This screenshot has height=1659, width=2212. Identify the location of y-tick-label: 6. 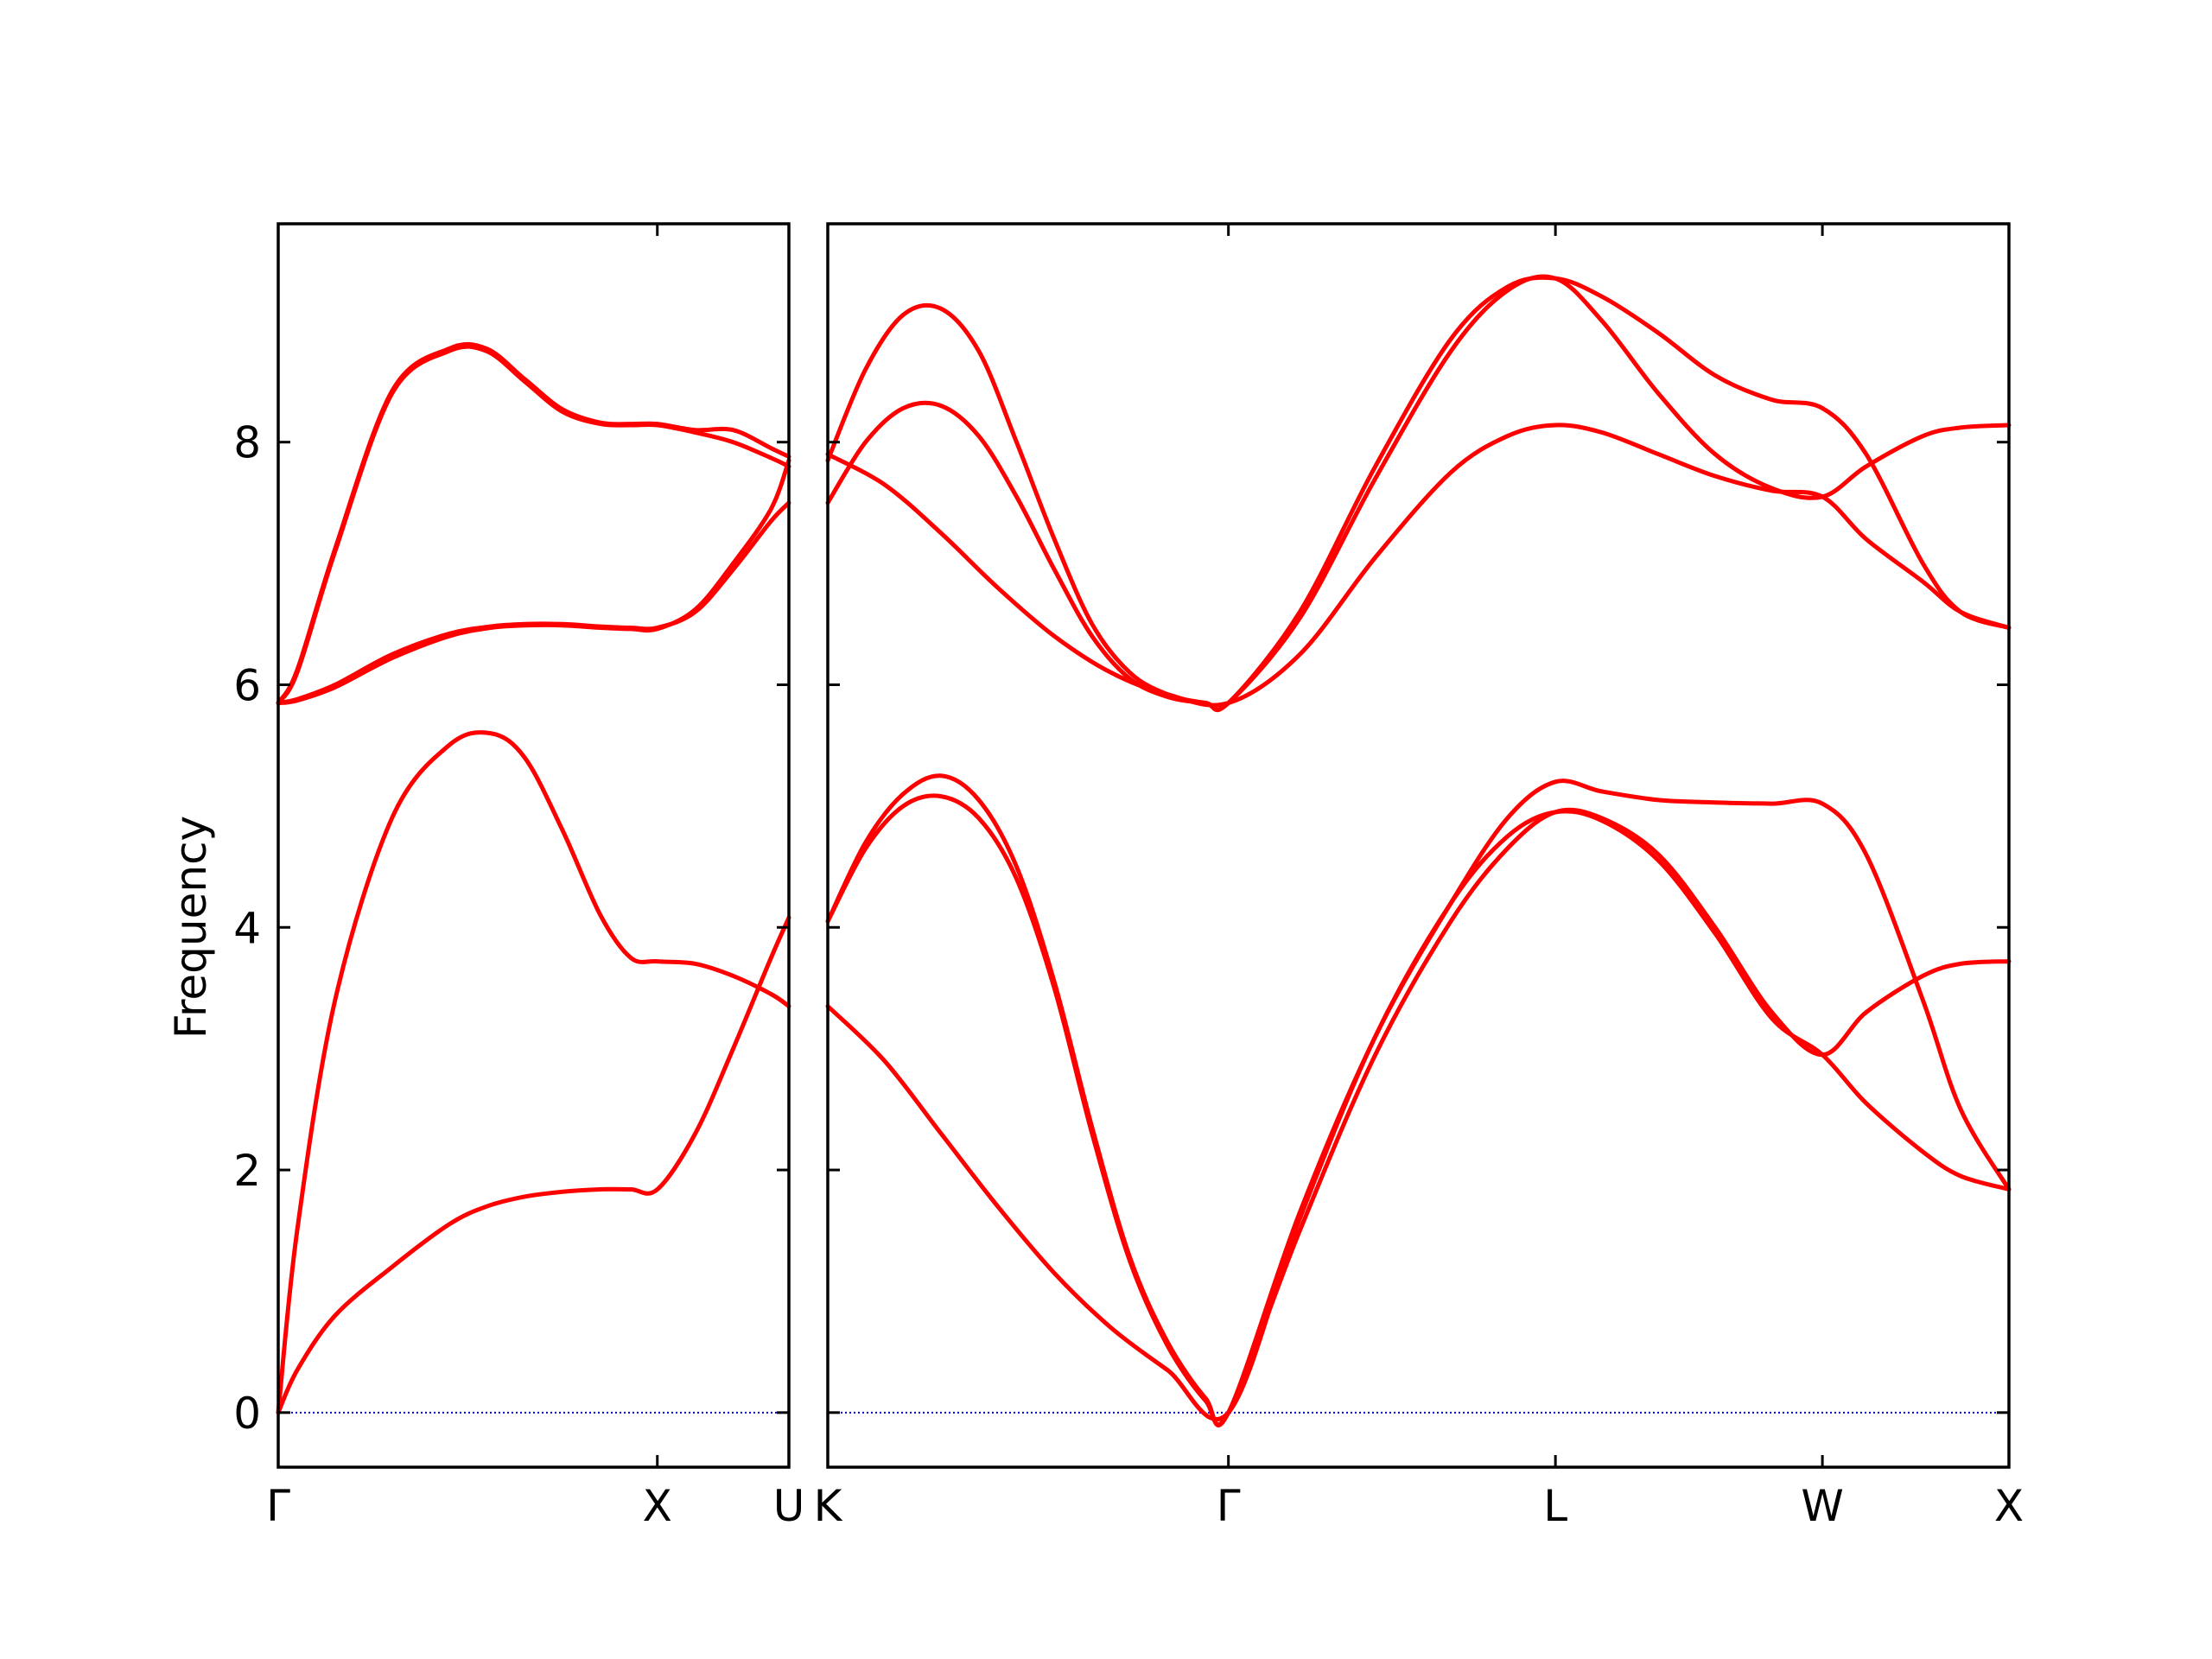
(247, 685).